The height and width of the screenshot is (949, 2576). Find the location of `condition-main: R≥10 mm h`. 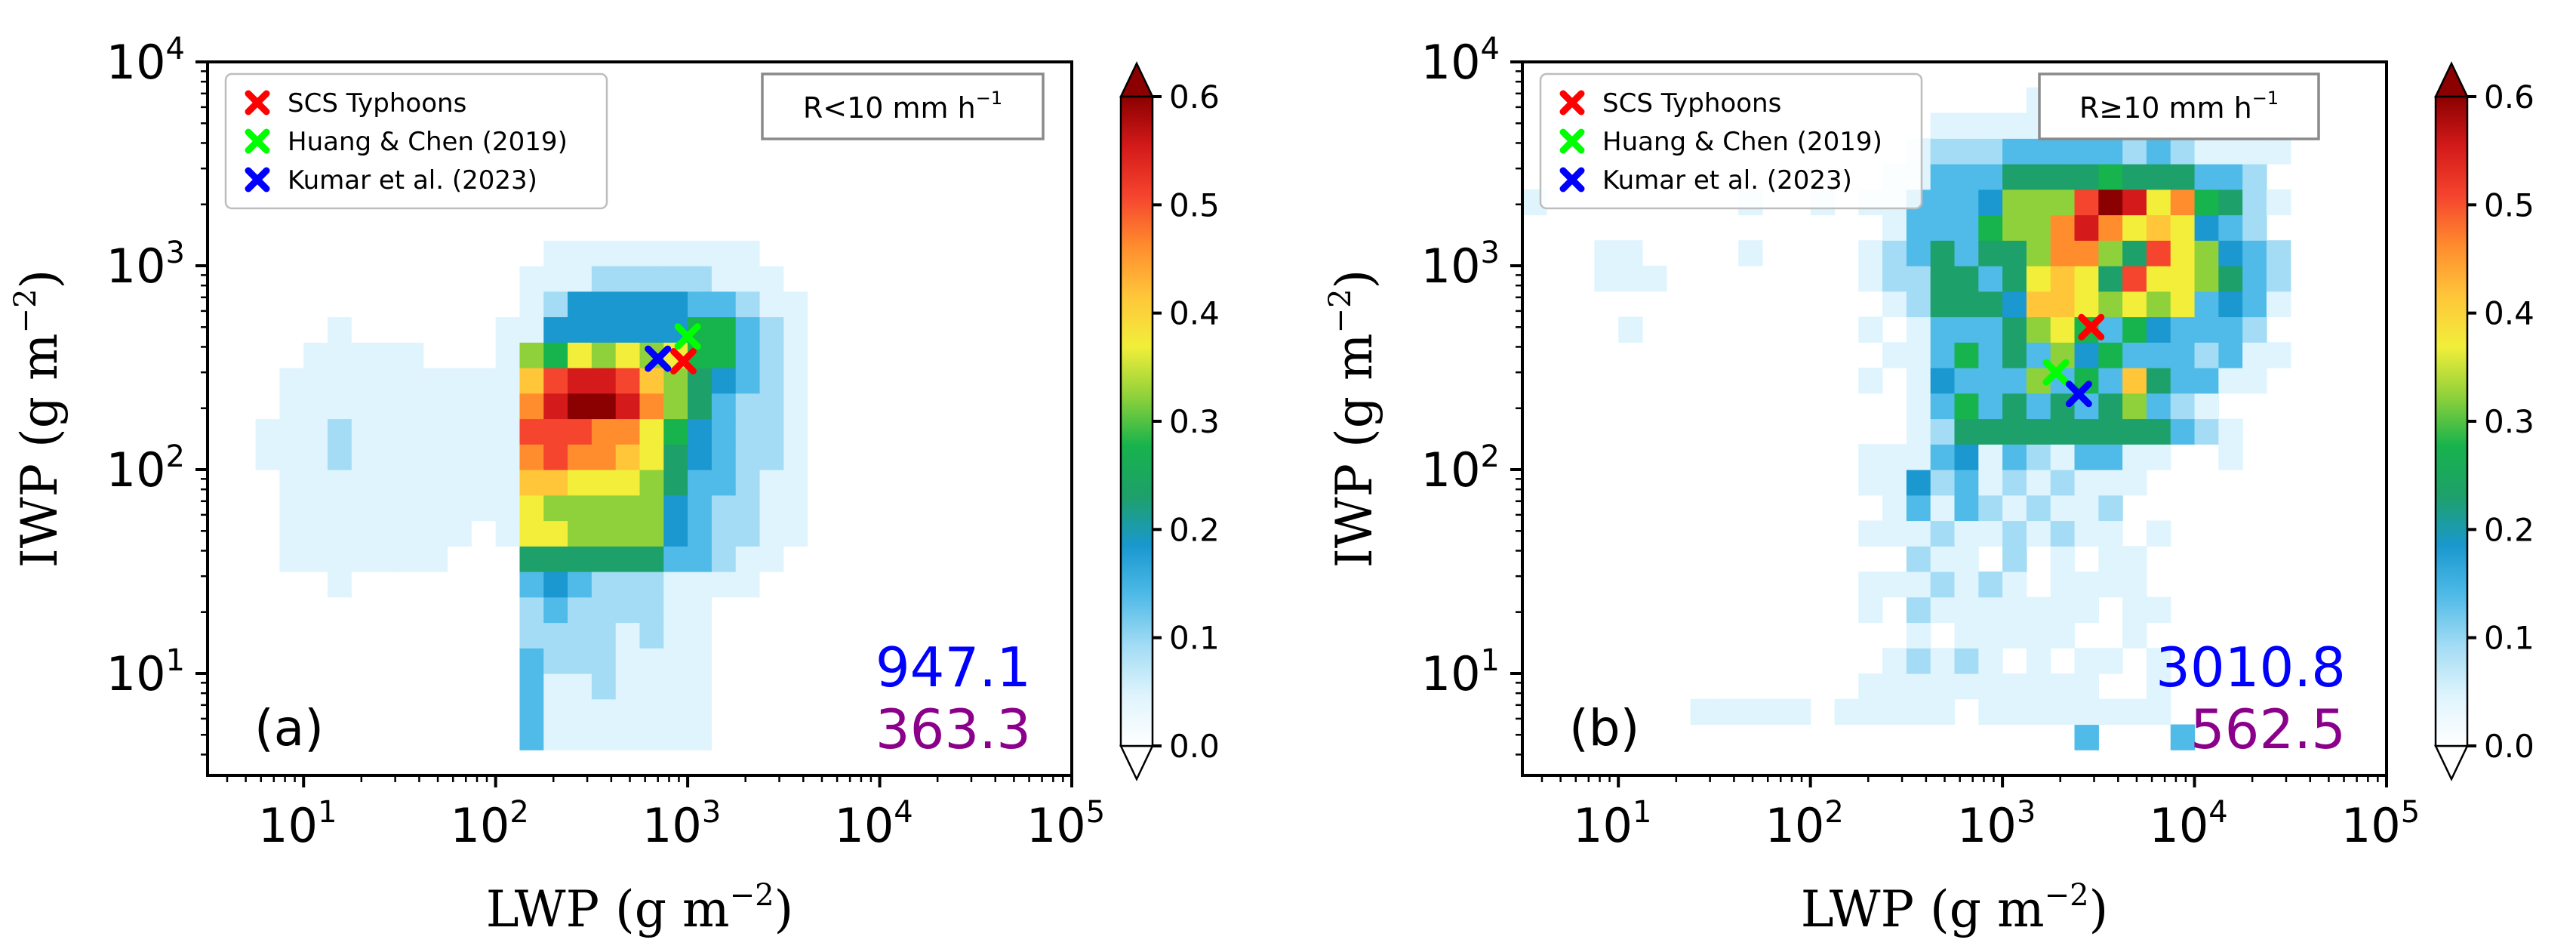

condition-main: R≥10 mm h is located at coordinates (2165, 108).